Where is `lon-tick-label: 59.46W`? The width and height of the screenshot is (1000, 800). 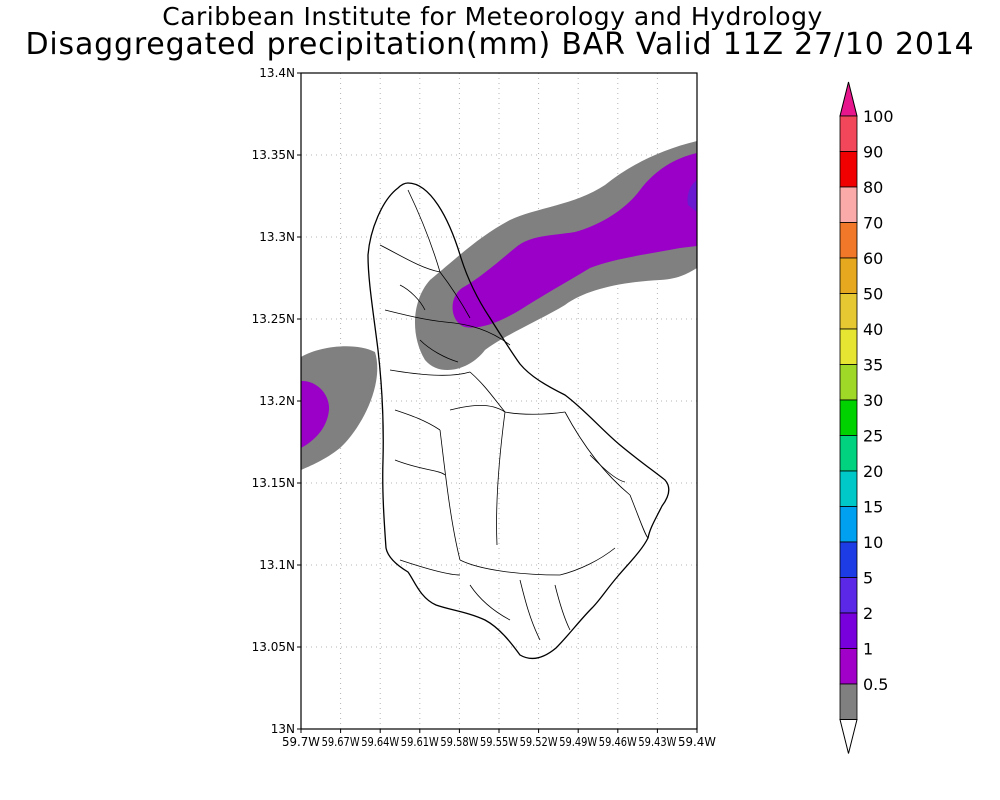
lon-tick-label: 59.46W is located at coordinates (618, 742).